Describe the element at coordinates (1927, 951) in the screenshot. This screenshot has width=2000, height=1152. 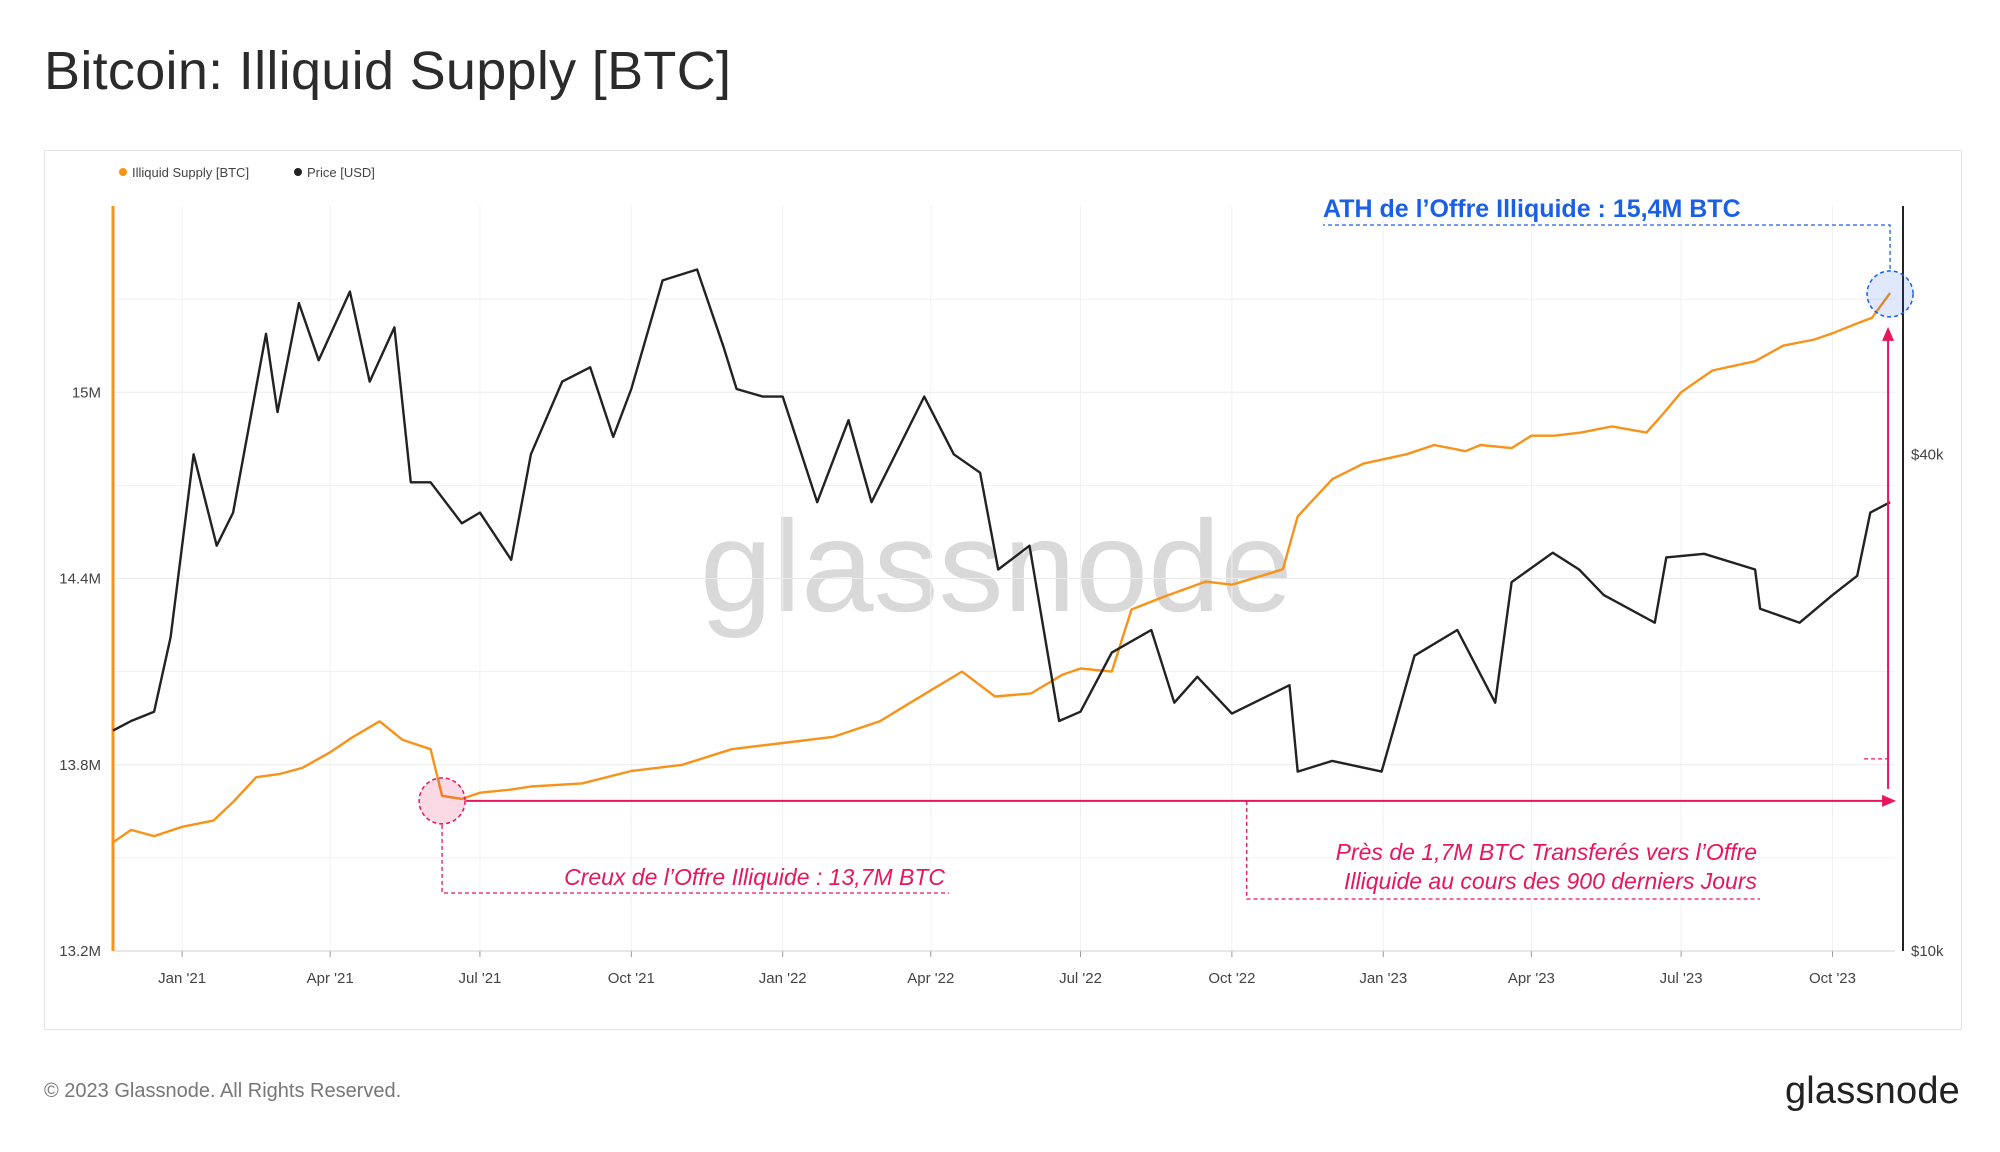
I see `y-right-tick-label: $10k` at that location.